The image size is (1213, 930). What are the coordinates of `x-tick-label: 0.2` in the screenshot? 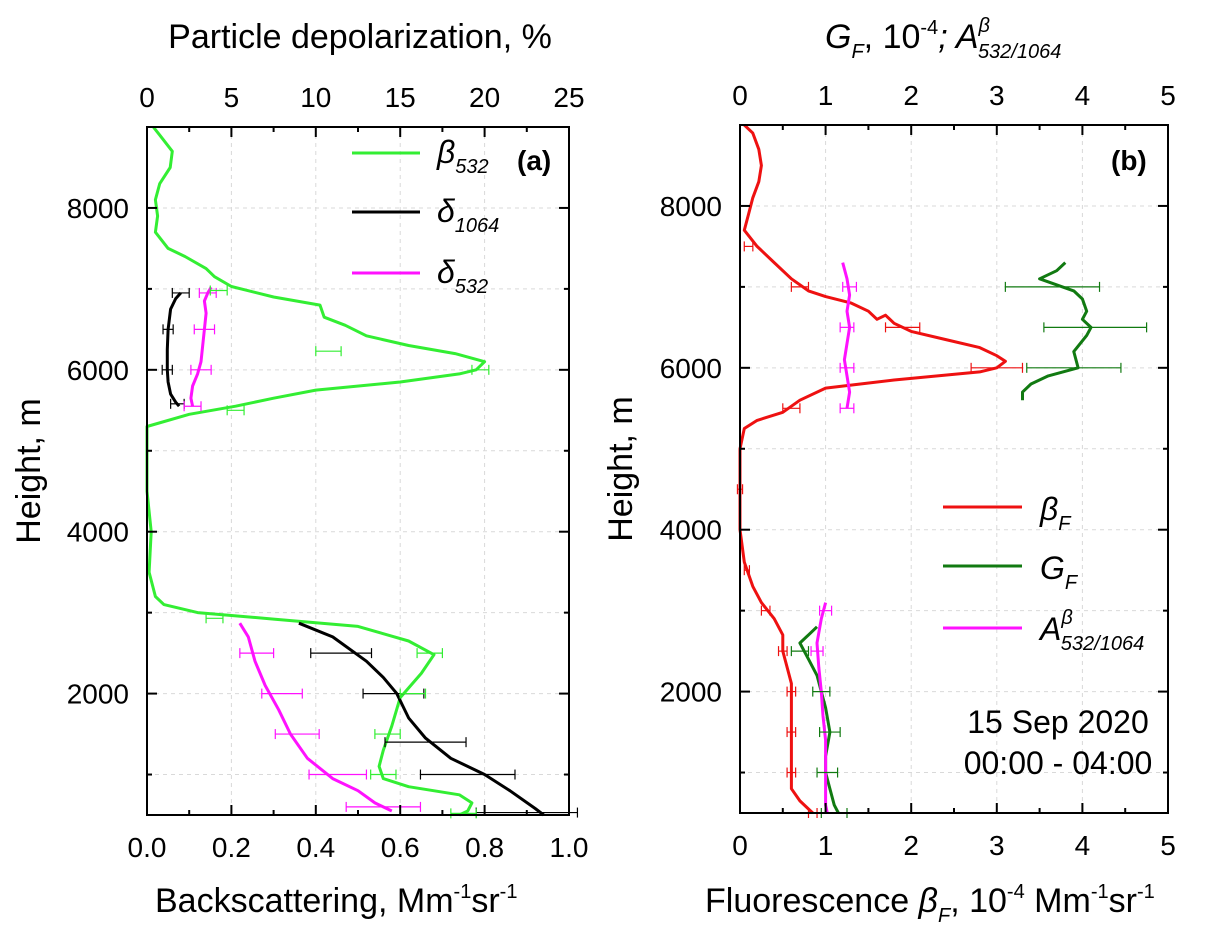 It's located at (231, 847).